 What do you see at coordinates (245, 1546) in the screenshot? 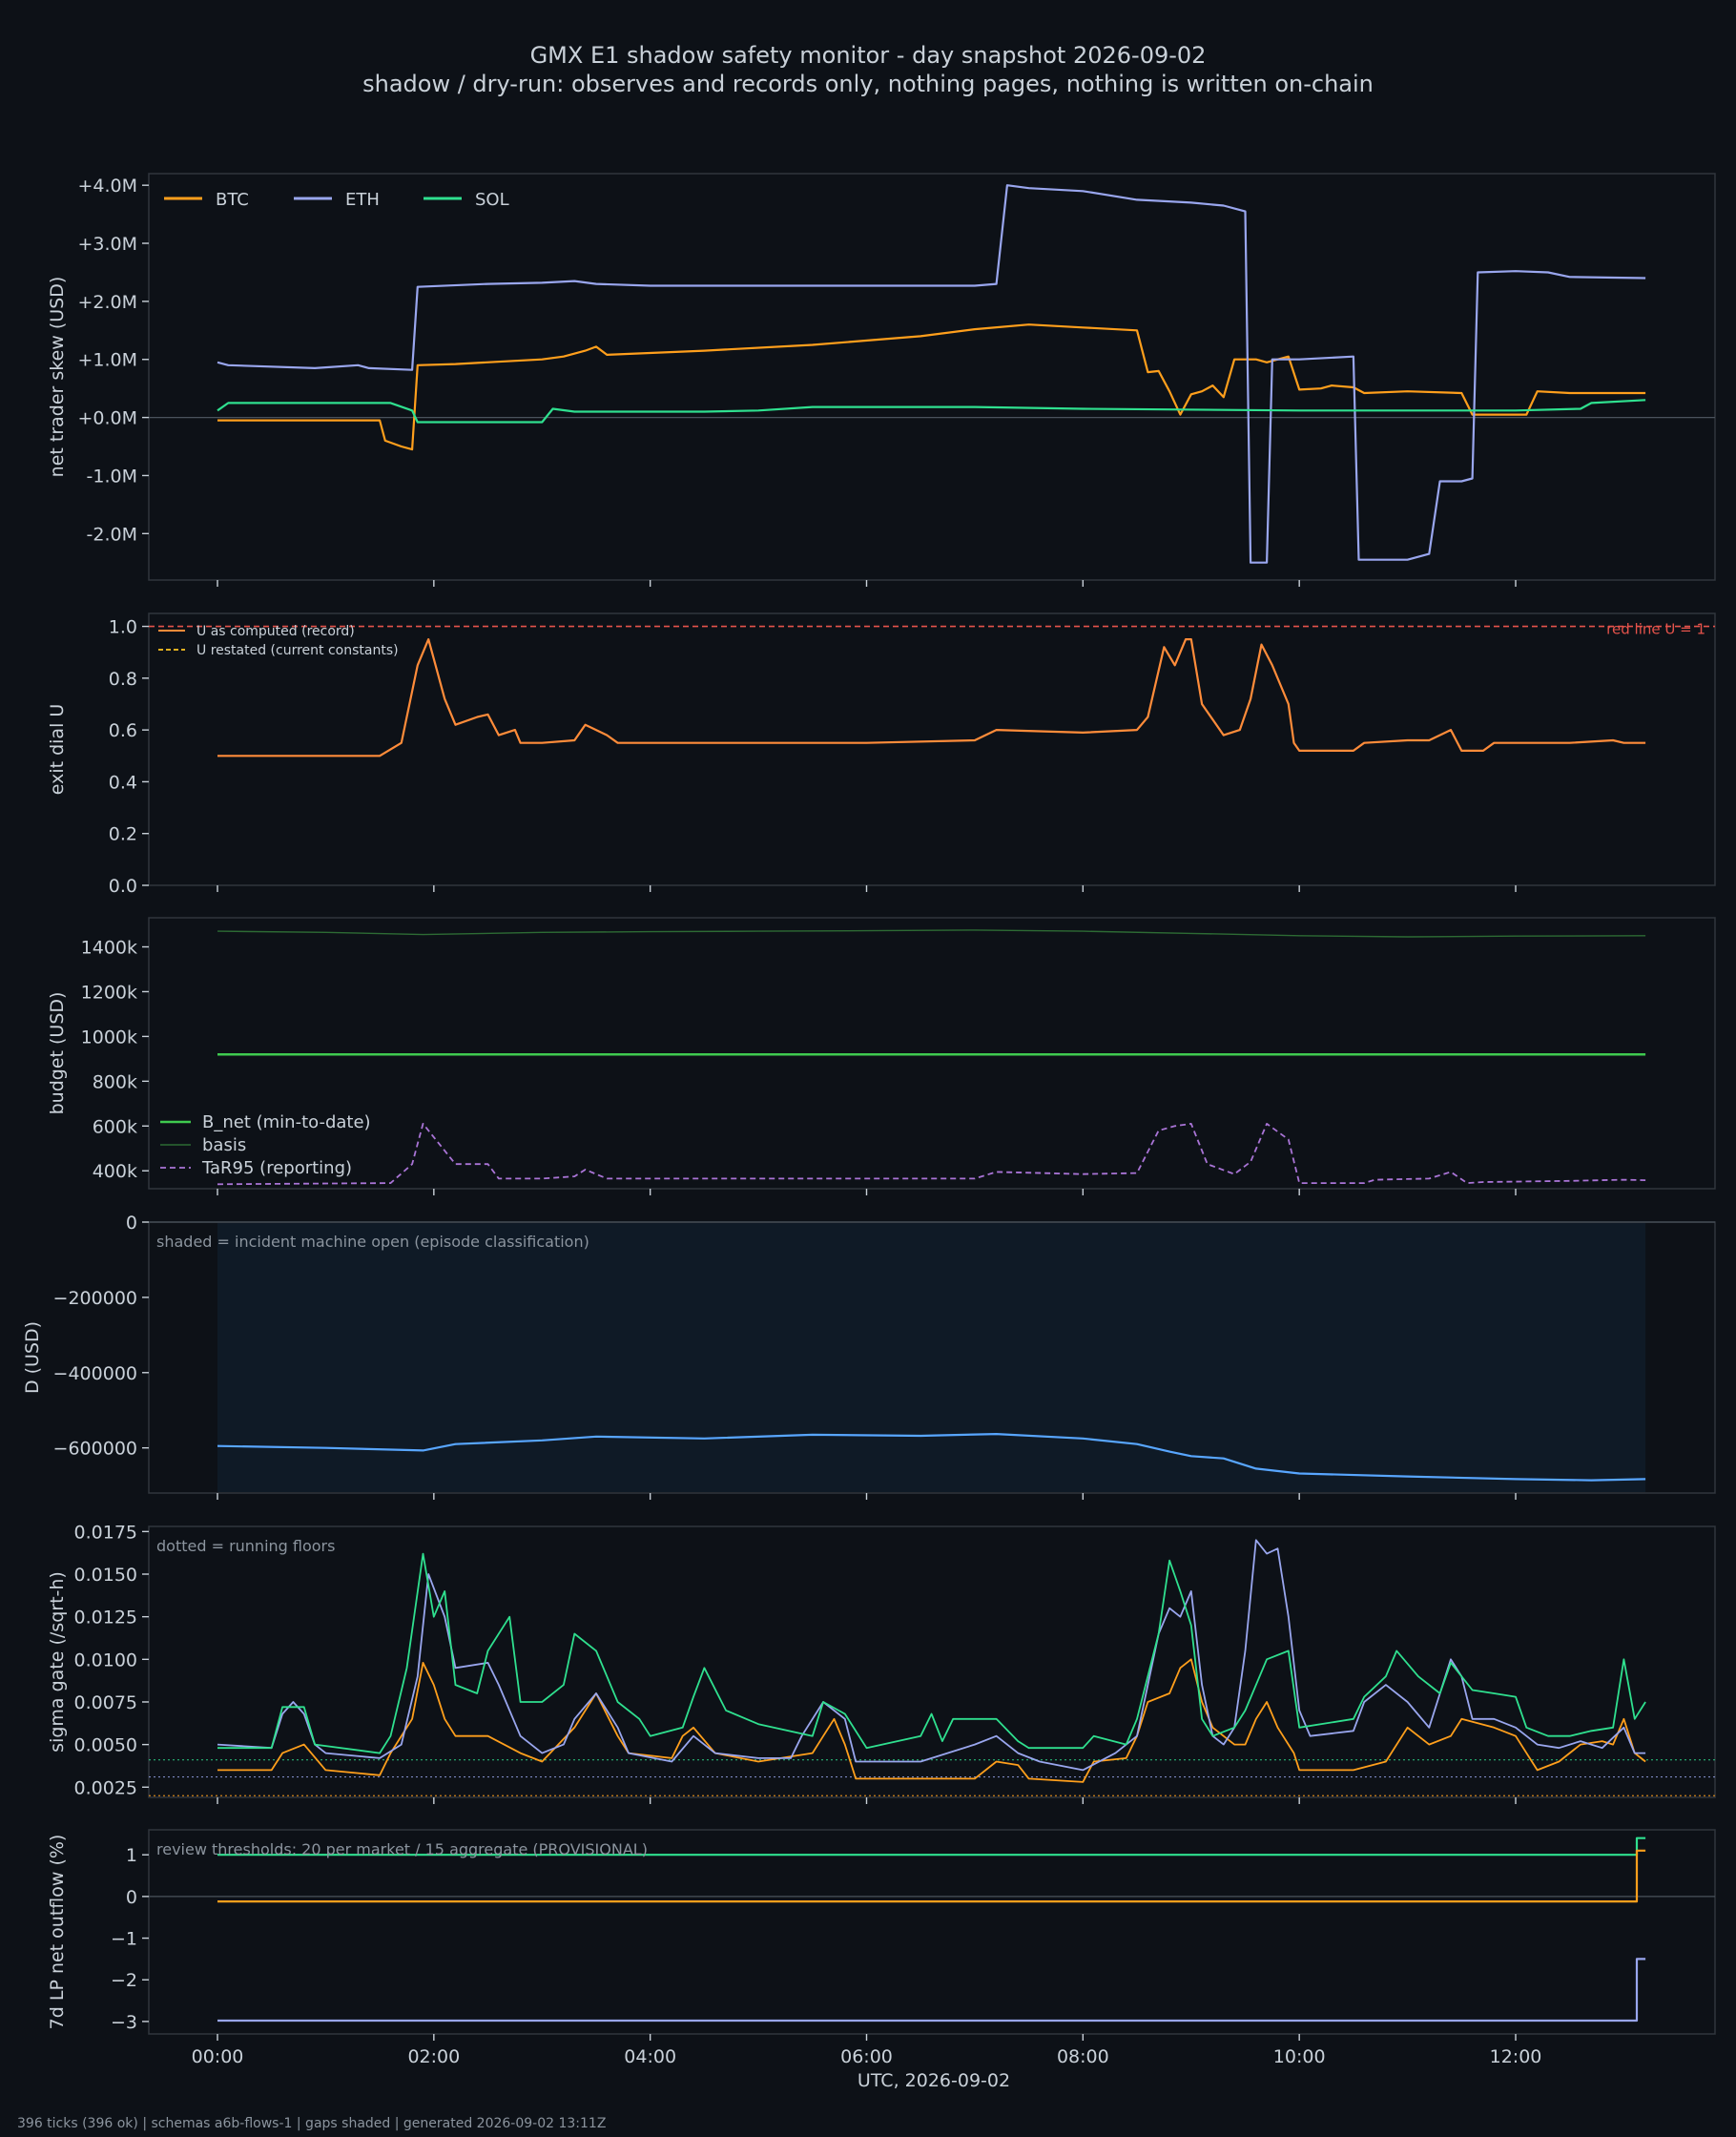
I see `panel-annotation: dotted = running floors` at bounding box center [245, 1546].